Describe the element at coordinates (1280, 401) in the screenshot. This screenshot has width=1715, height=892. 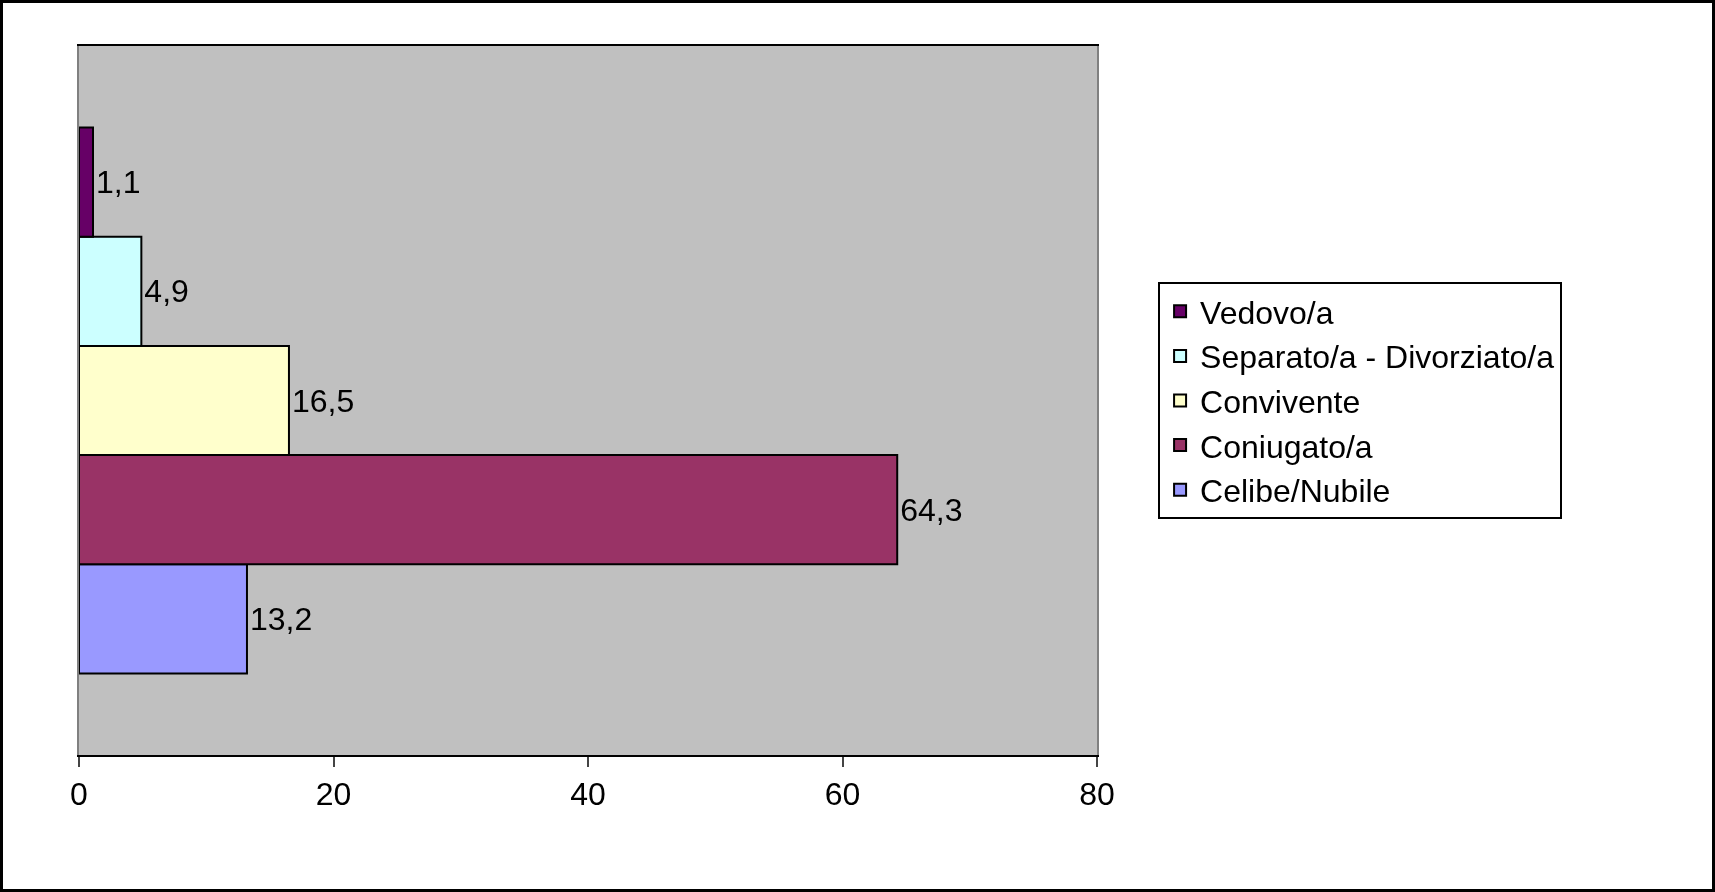
I see `legend-label: Convivente` at that location.